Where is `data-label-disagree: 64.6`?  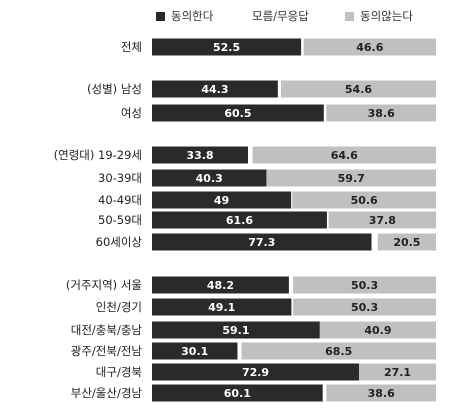
data-label-disagree: 64.6 is located at coordinates (344, 155).